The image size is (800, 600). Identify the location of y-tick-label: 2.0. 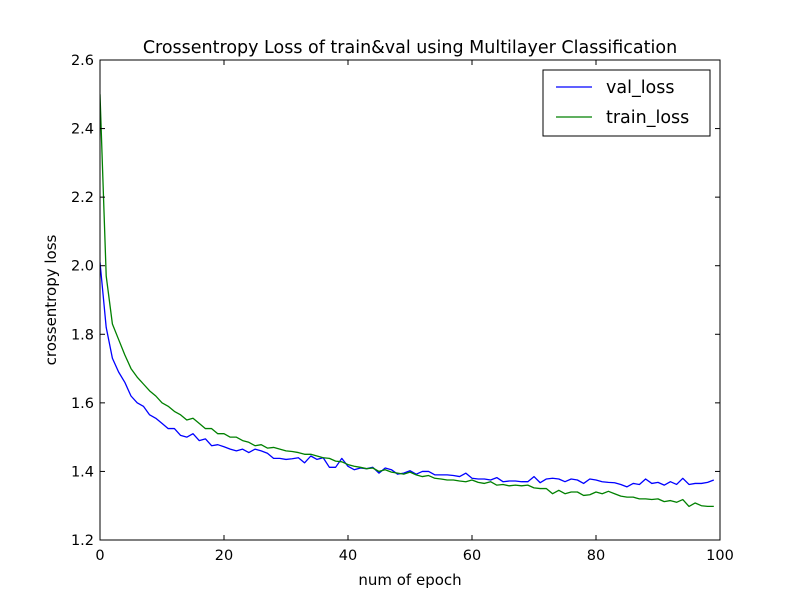
(82, 267).